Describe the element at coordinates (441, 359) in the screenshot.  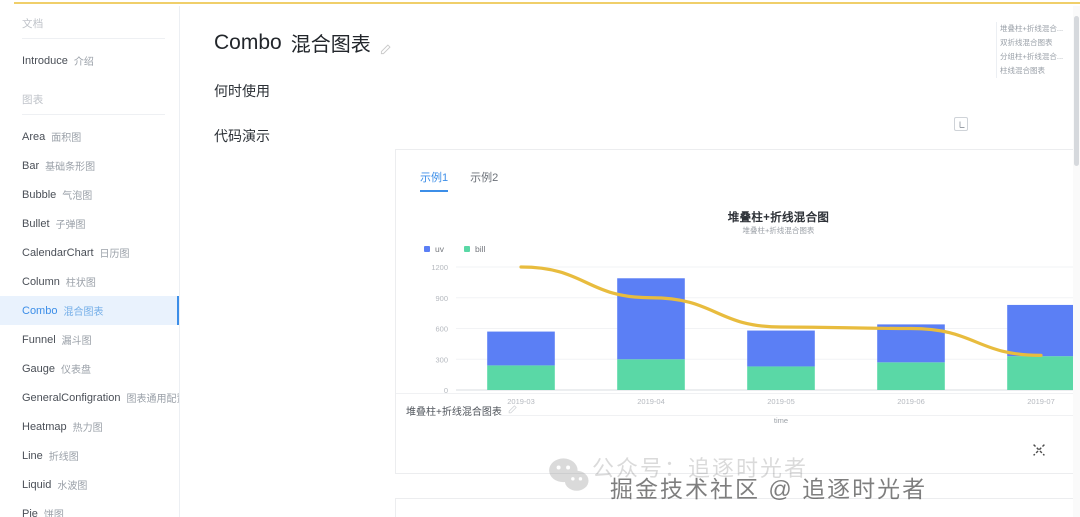
I see `y-axis-left-tick: 300` at that location.